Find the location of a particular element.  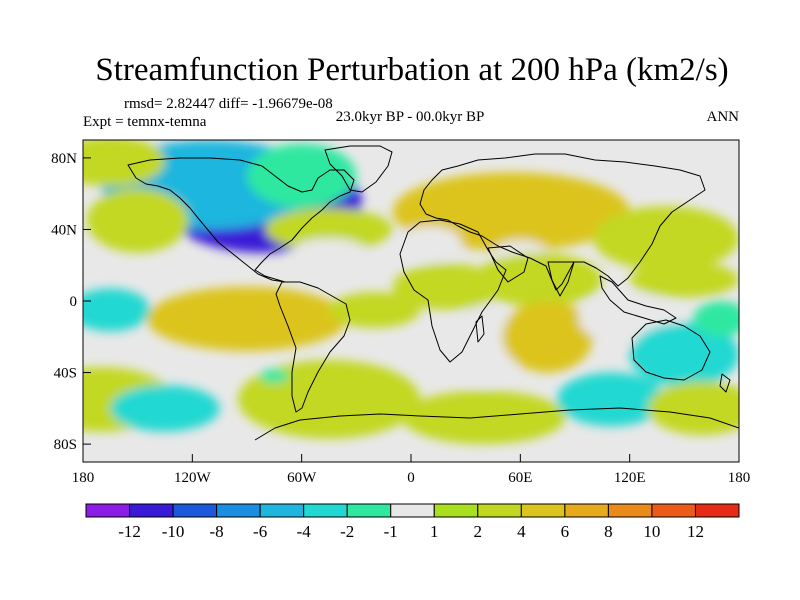

y-tick-label: 80S is located at coordinates (65, 445).